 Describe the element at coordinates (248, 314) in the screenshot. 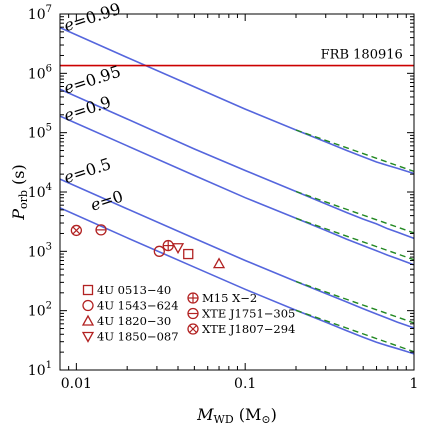

I see `legend-label-xte-j1751-305: XTE J1751−305` at that location.